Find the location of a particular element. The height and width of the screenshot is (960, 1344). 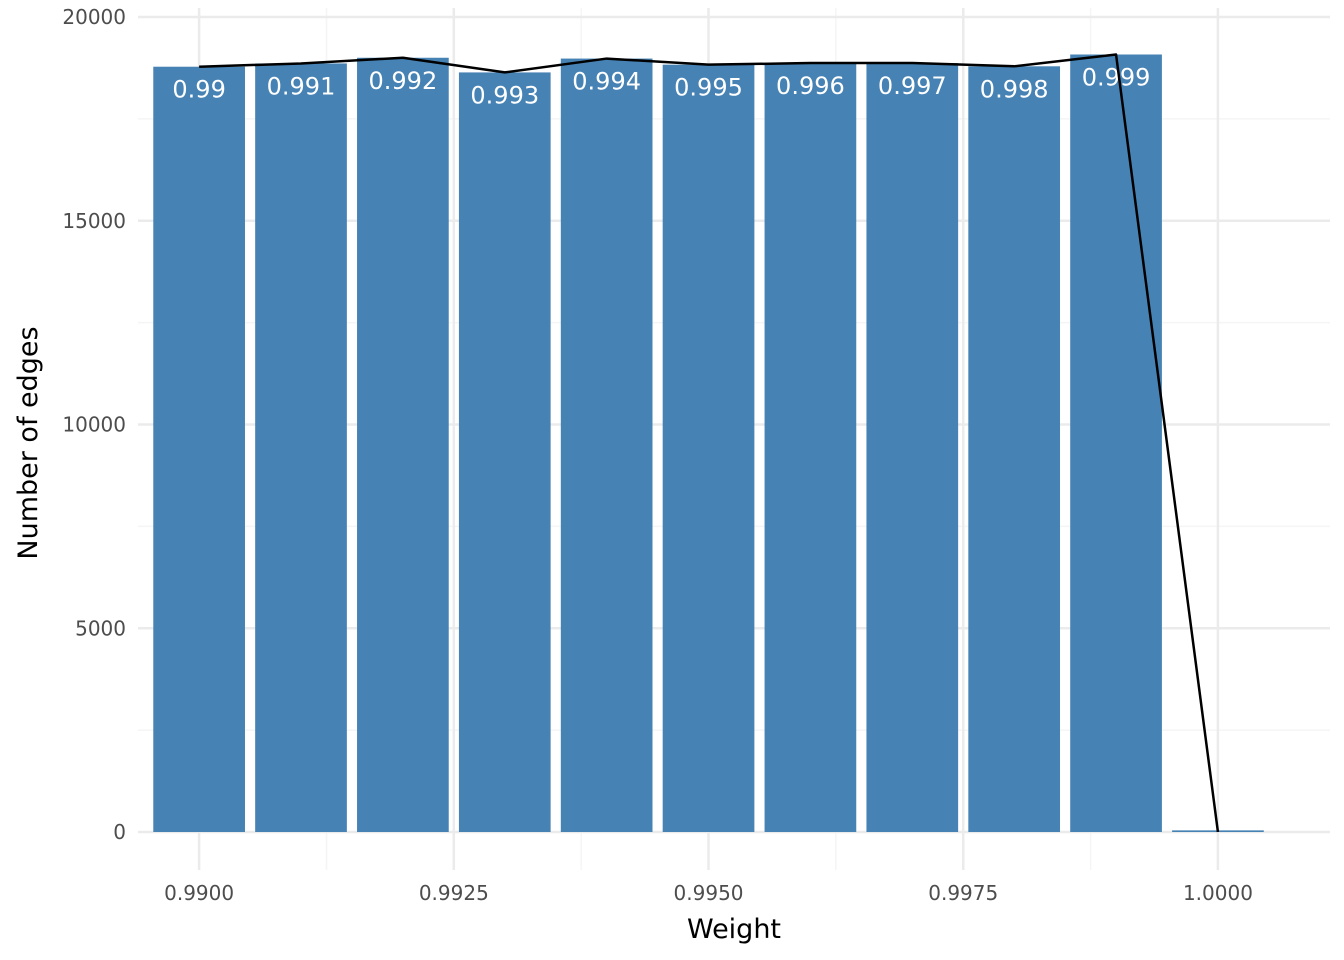

bar-label: 0.997 is located at coordinates (912, 86).